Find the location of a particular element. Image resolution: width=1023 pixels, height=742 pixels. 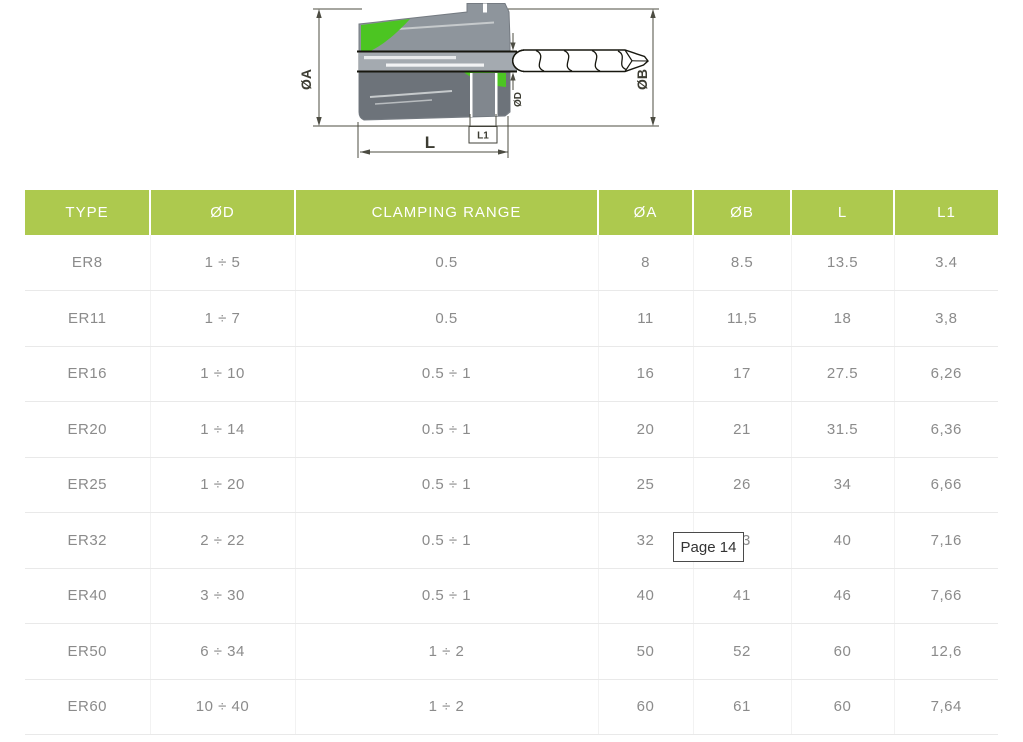

cell-value: 21 is located at coordinates (742, 429).